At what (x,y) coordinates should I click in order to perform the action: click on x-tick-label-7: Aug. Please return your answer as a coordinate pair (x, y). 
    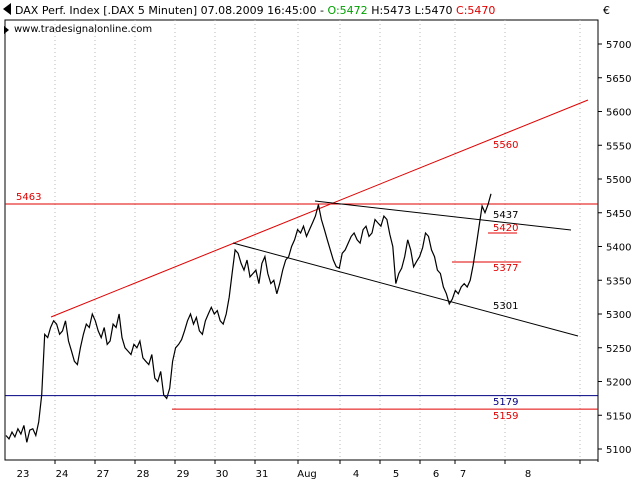
    Looking at the image, I should click on (307, 474).